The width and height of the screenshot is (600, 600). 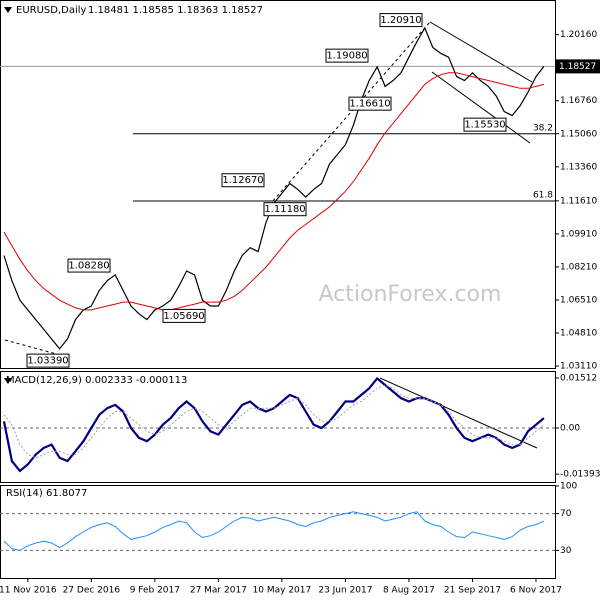 I want to click on annotation-label: 1.15530, so click(x=484, y=125).